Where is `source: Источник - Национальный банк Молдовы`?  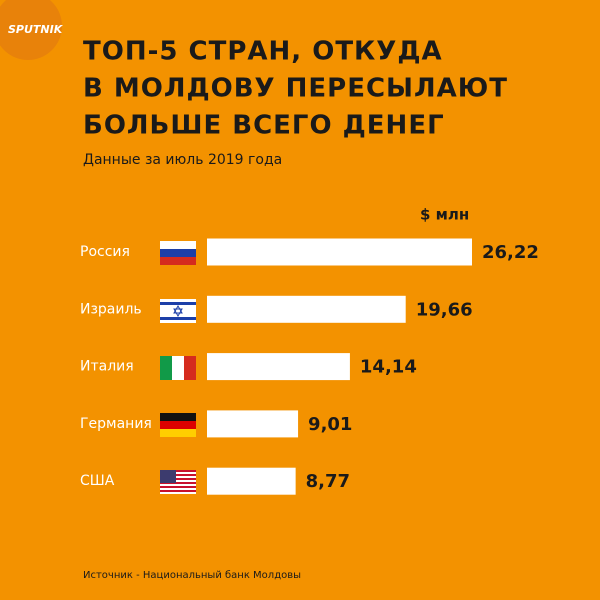 source: Источник - Национальный банк Молдовы is located at coordinates (192, 575).